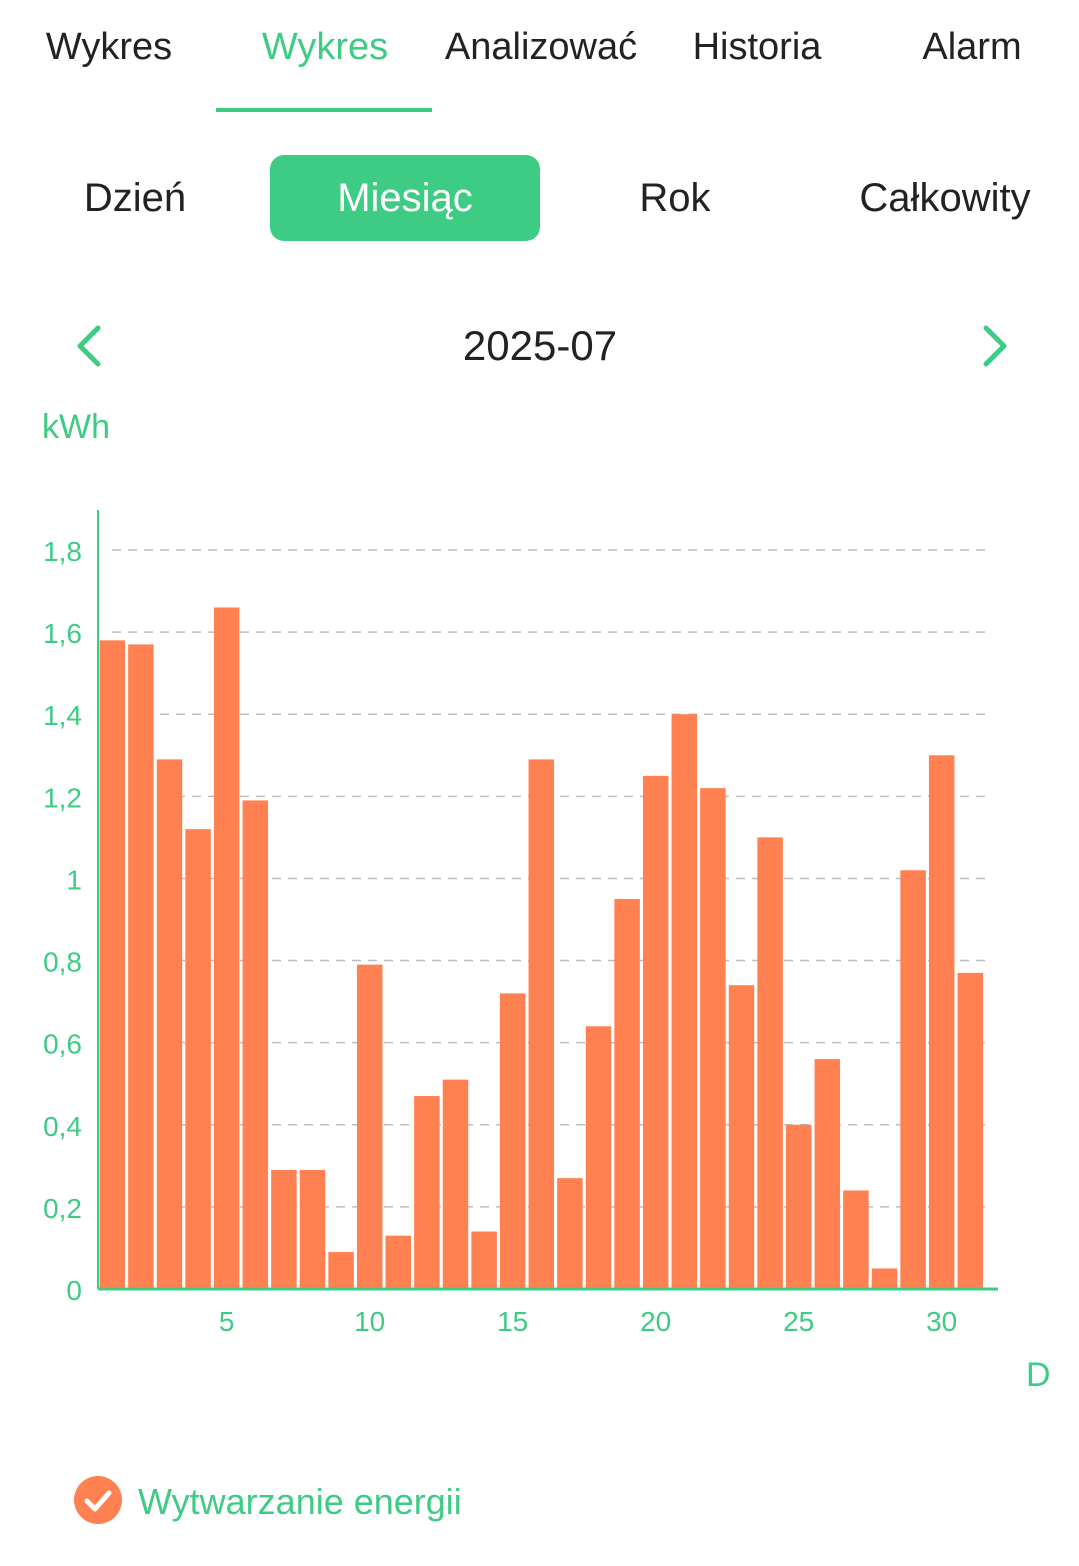  I want to click on chevron-left-icon, so click(90, 346).